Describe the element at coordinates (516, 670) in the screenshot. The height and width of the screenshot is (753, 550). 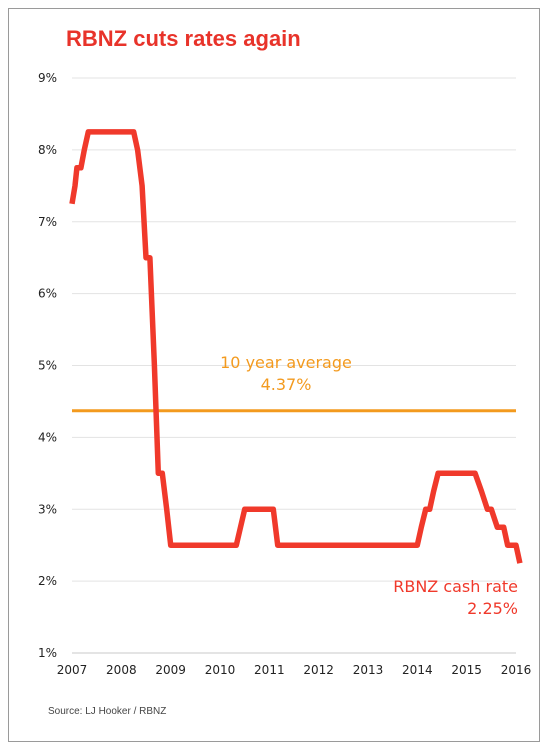
I see `x-tick-label: 2016` at that location.